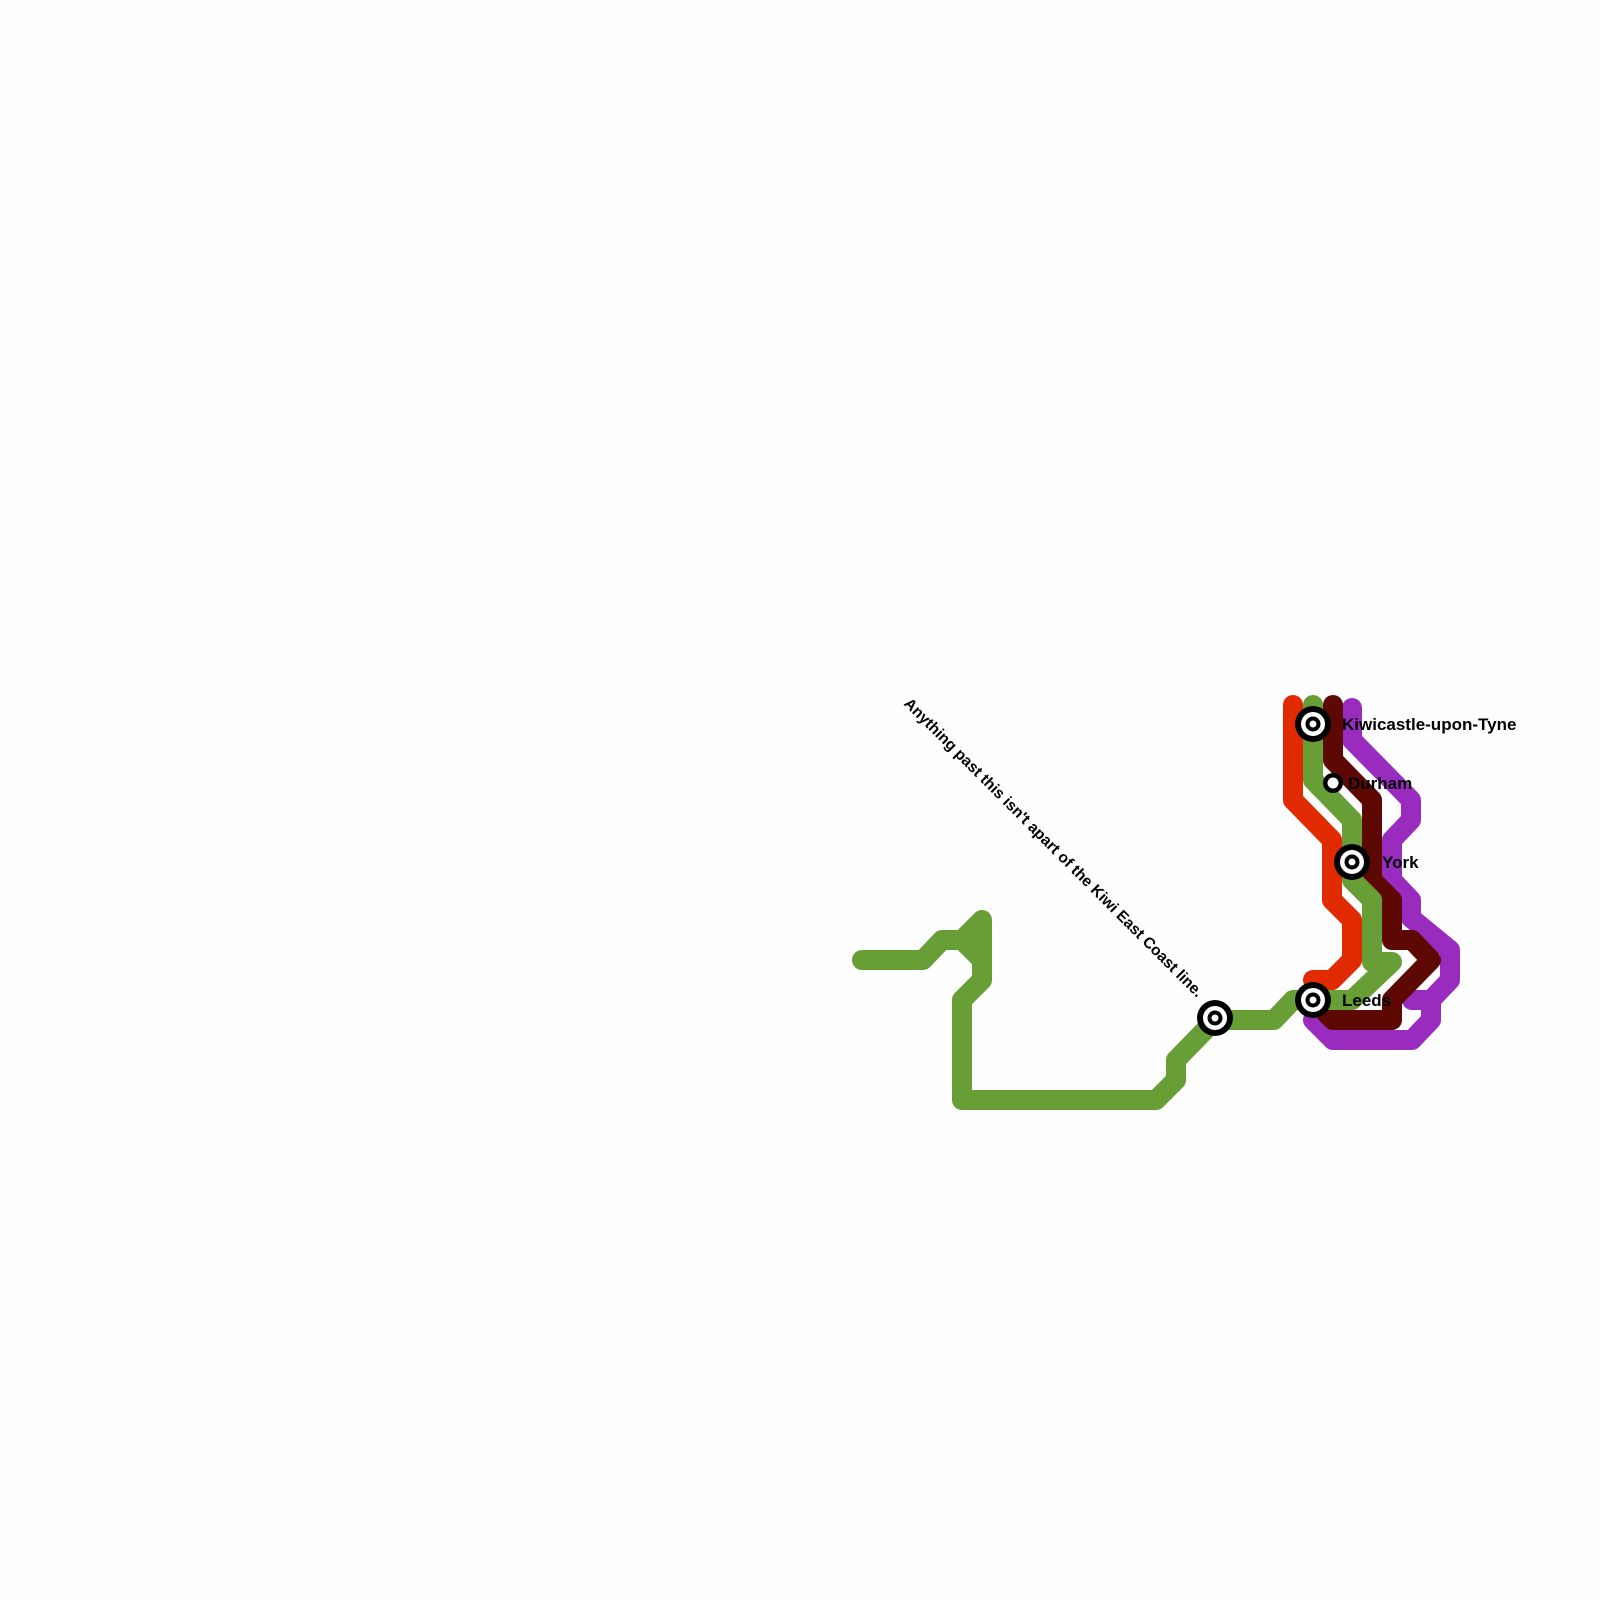 The image size is (1600, 1600). I want to click on station-label-leeds: Leeds, so click(1366, 1000).